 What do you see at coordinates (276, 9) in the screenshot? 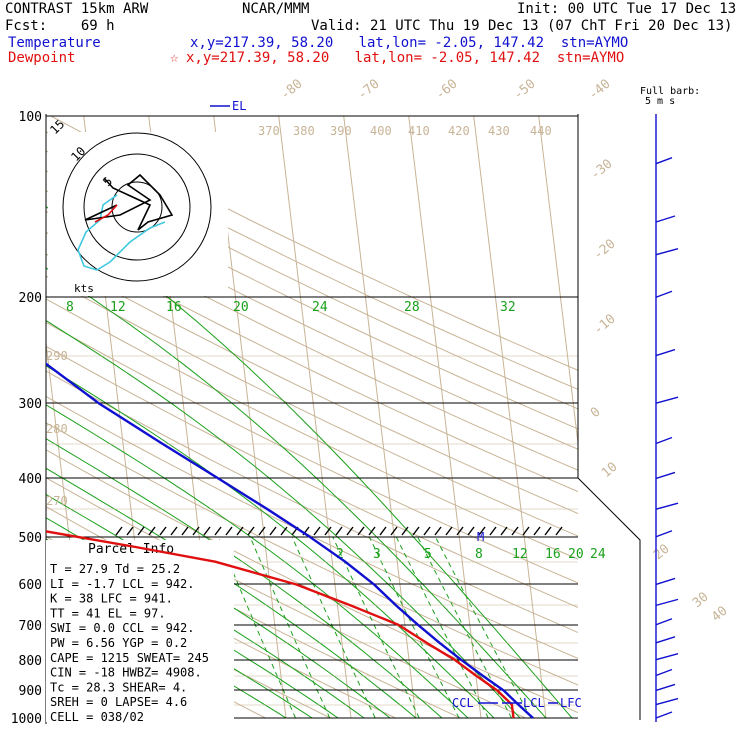
I see `center-label: NCAR/MMM` at bounding box center [276, 9].